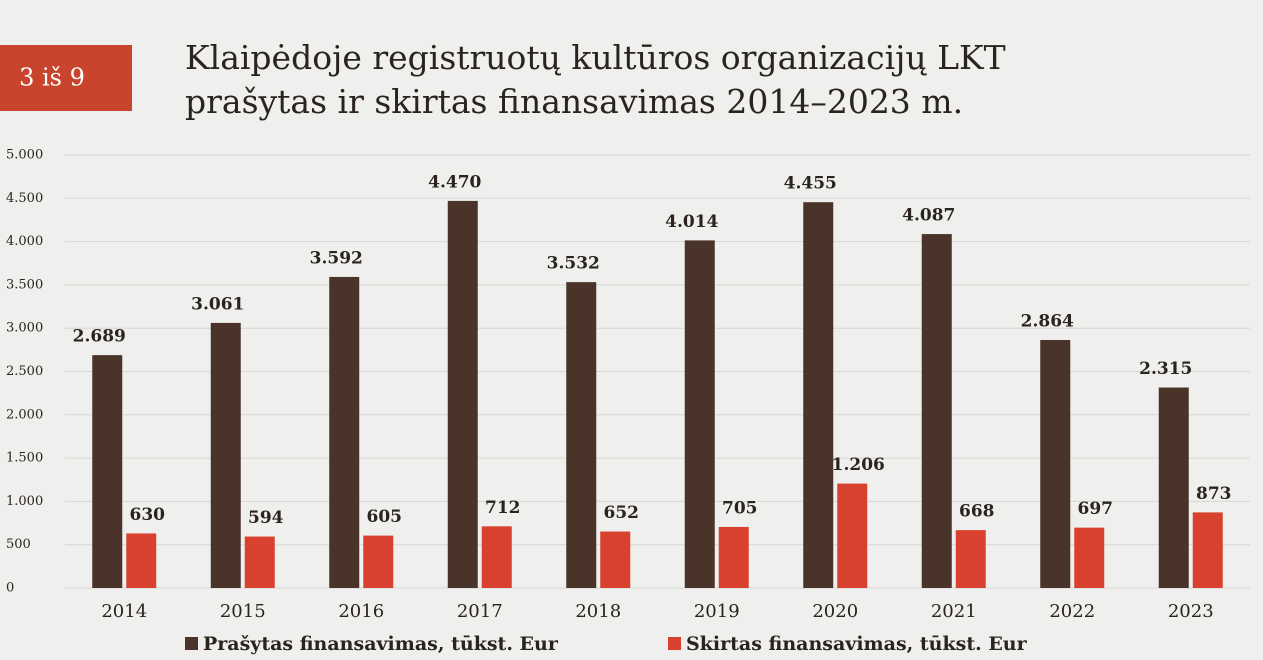 The height and width of the screenshot is (660, 1263). Describe the element at coordinates (835, 611) in the screenshot. I see `x-tick-label: 2020` at that location.